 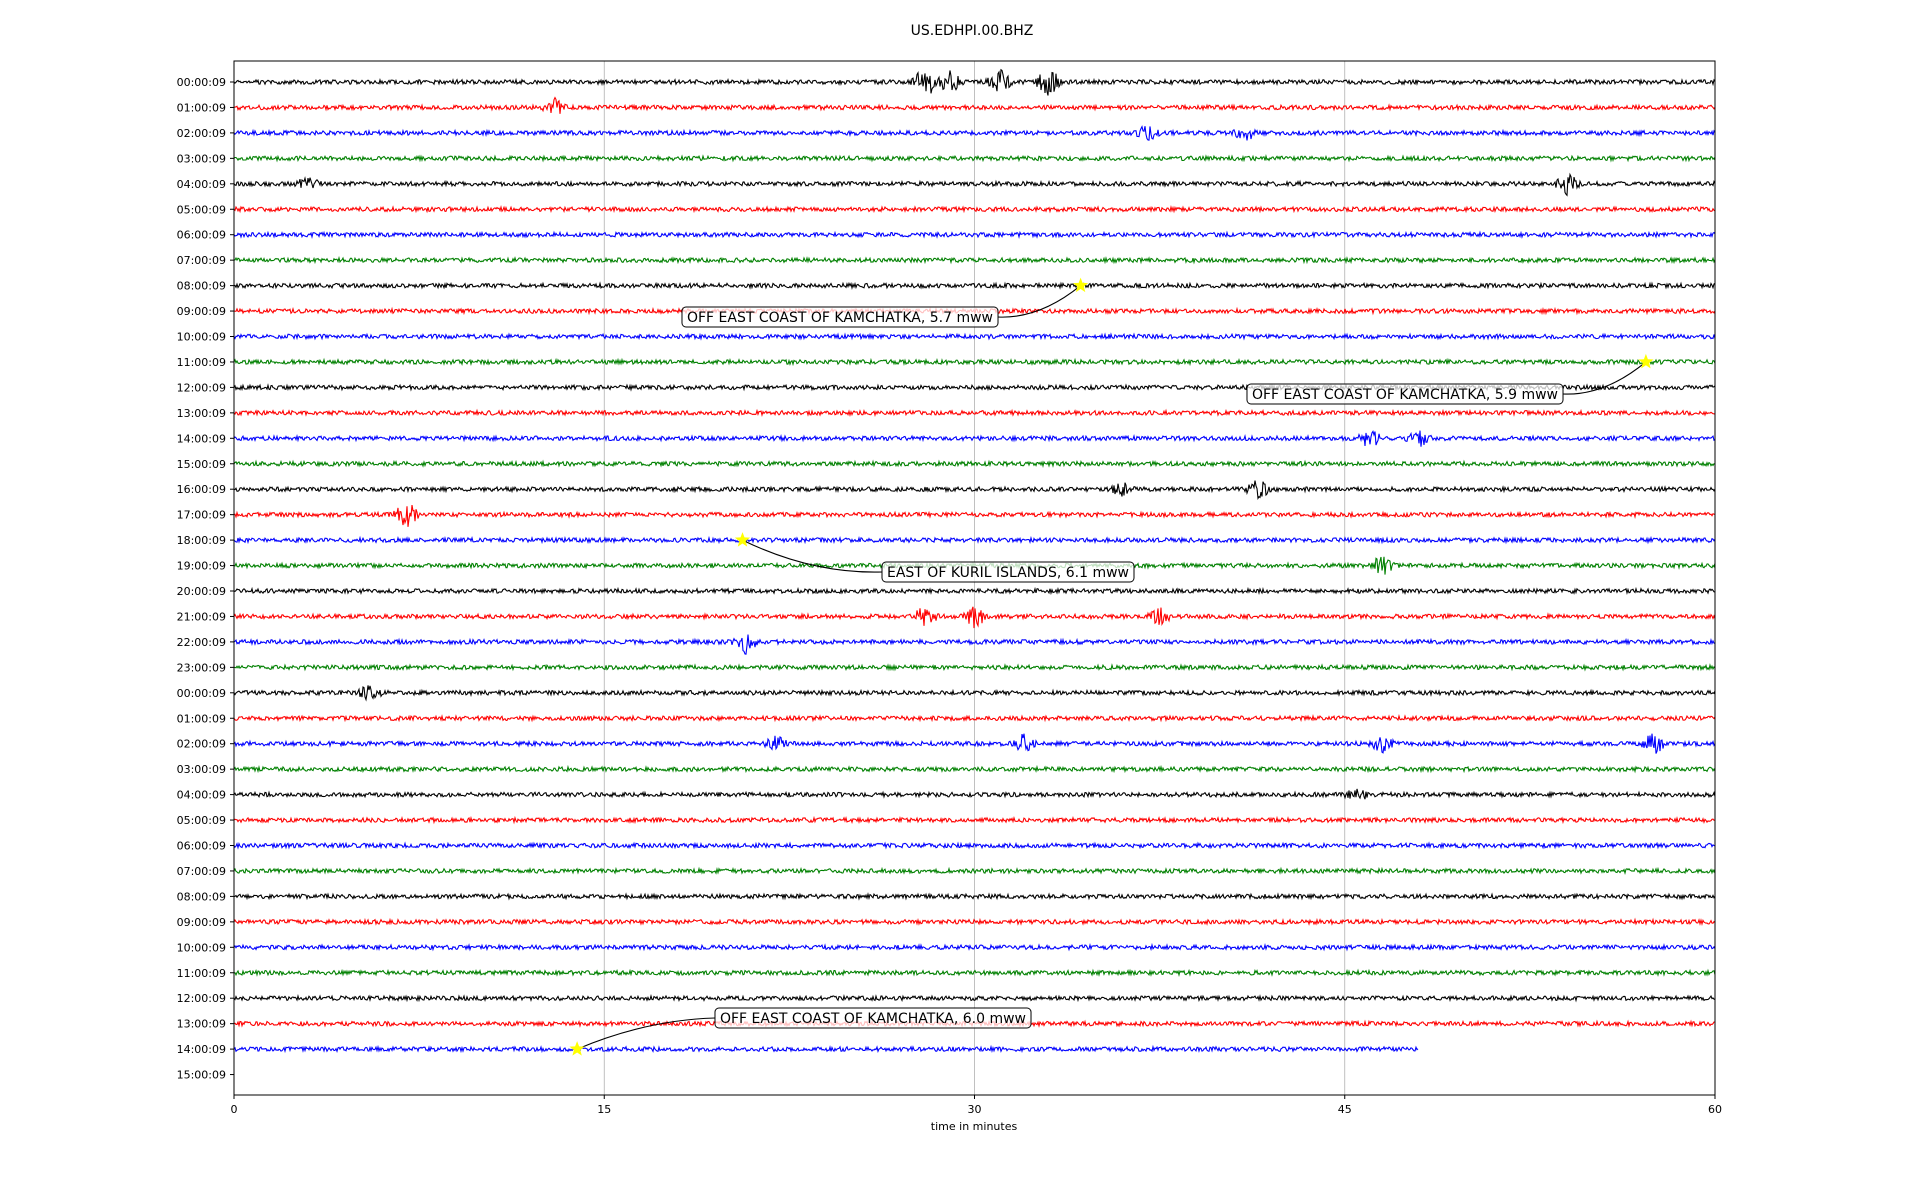 I want to click on x-tick-label: 60, so click(x=1715, y=1109).